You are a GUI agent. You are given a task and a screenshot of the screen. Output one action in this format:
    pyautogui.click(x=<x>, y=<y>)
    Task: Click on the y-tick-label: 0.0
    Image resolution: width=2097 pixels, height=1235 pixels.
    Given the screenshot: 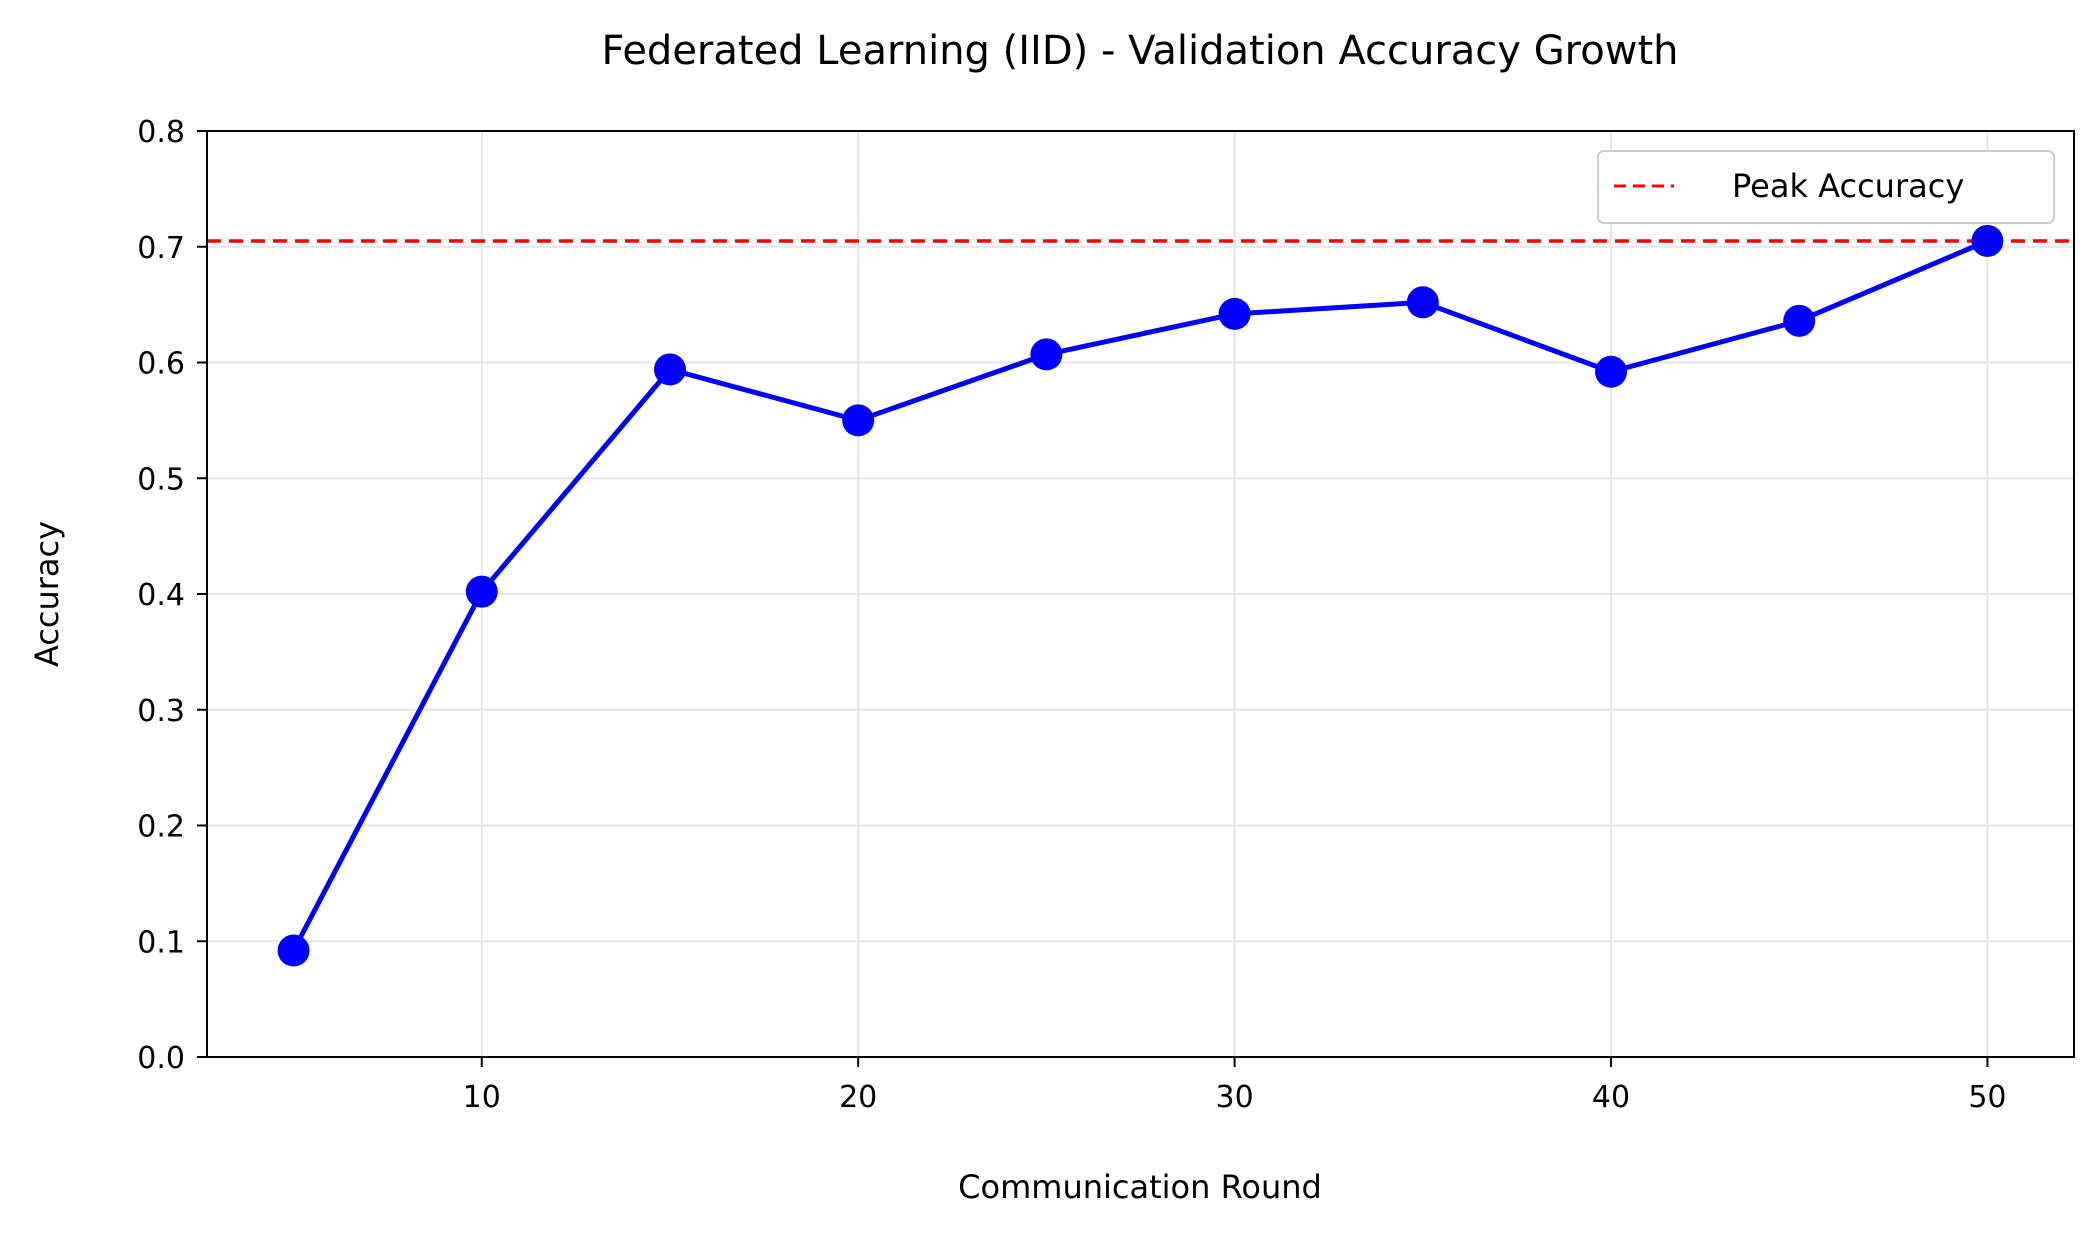 What is the action you would take?
    pyautogui.click(x=161, y=1058)
    